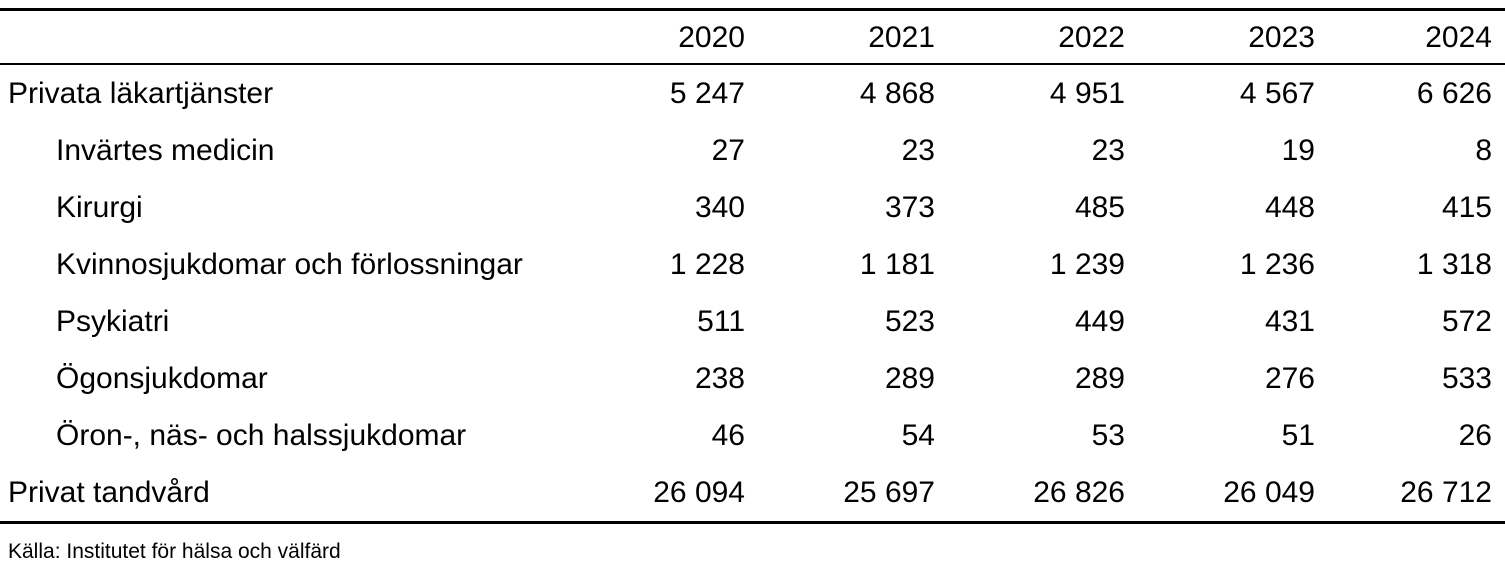 The height and width of the screenshot is (562, 1505). Describe the element at coordinates (728, 150) in the screenshot. I see `value-cell: 27` at that location.